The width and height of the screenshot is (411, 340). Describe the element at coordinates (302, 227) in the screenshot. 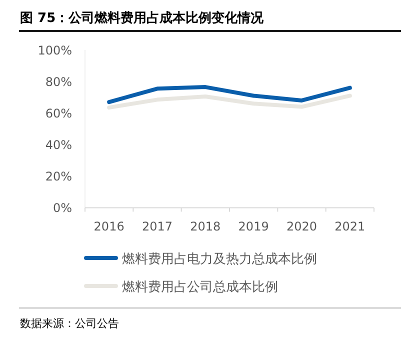

I see `x-tick-label: 2020` at that location.